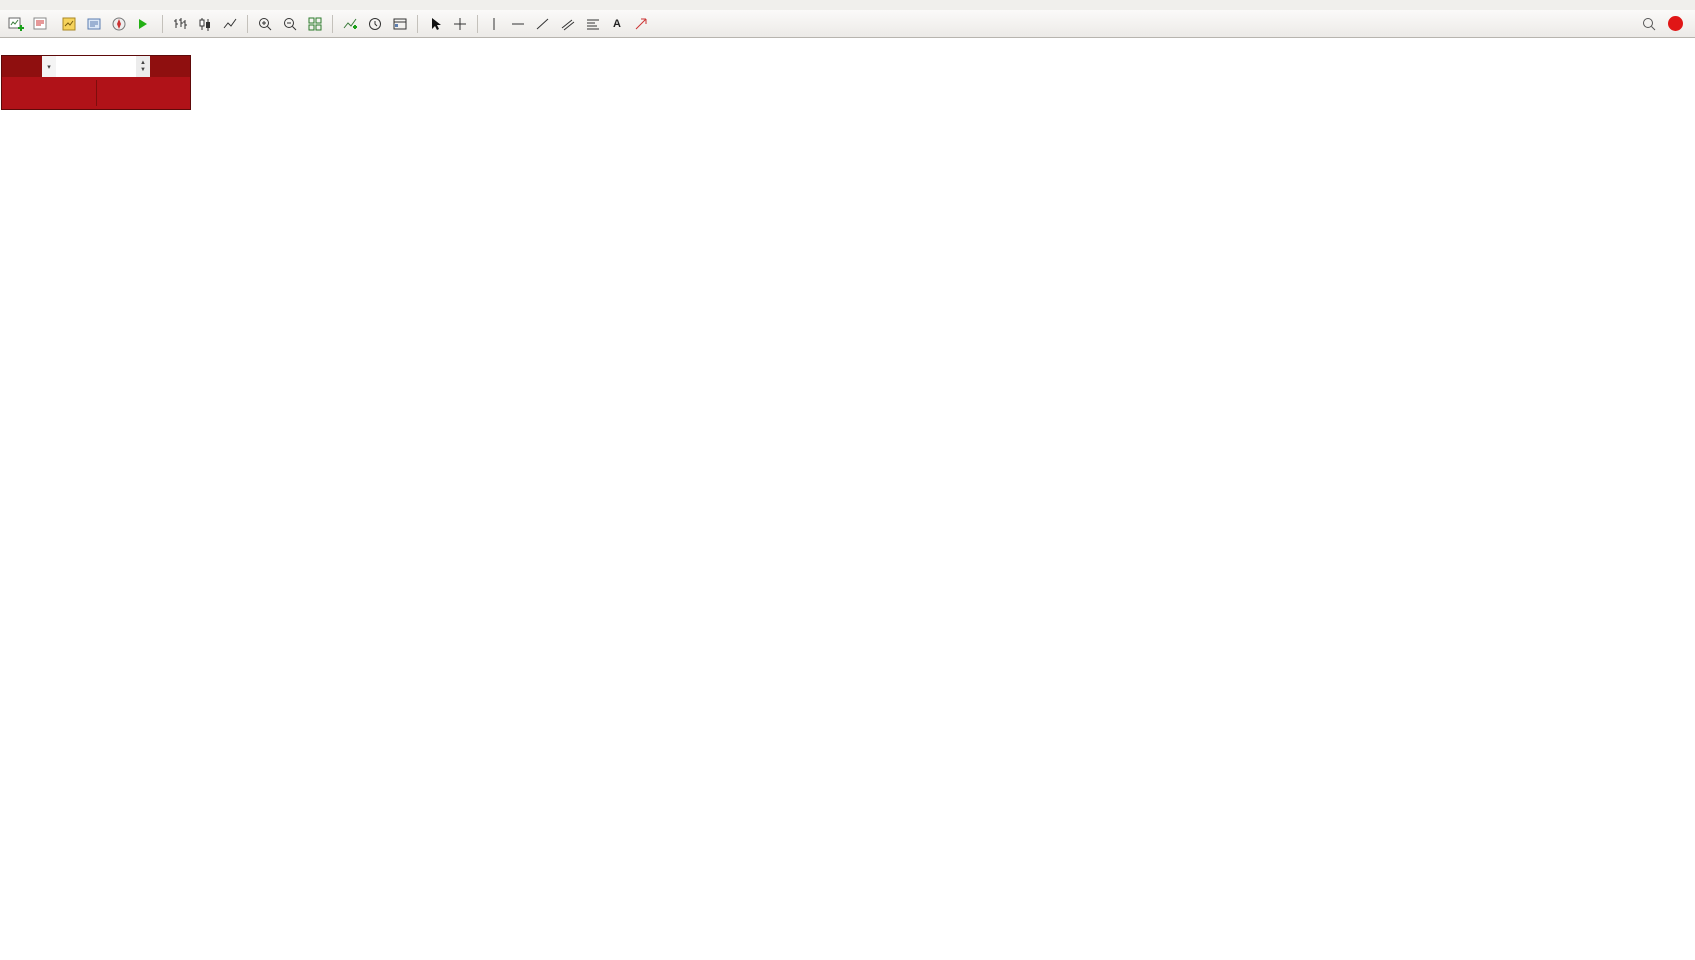 The height and width of the screenshot is (960, 1695). I want to click on arrows-tool-button, so click(641, 24).